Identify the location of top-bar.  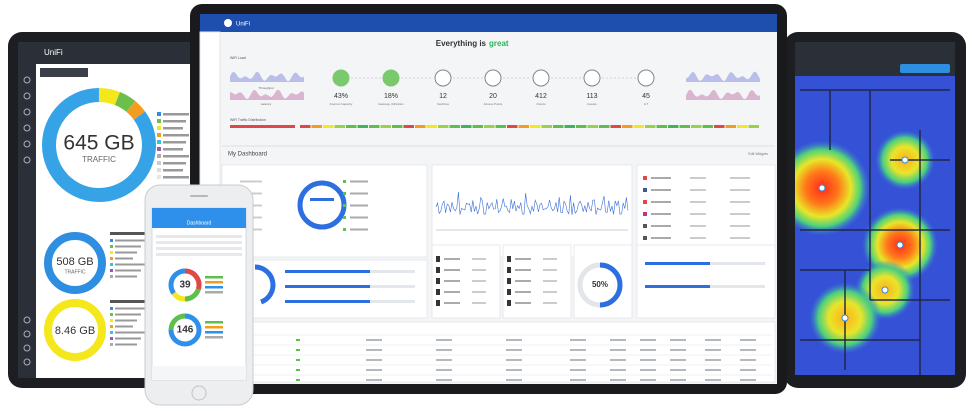
(116, 53).